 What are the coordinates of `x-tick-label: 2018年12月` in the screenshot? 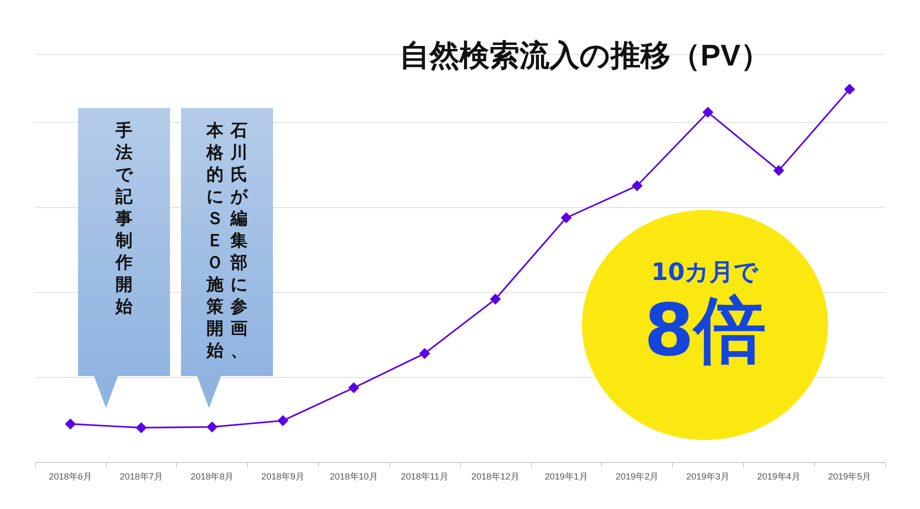 It's located at (495, 477).